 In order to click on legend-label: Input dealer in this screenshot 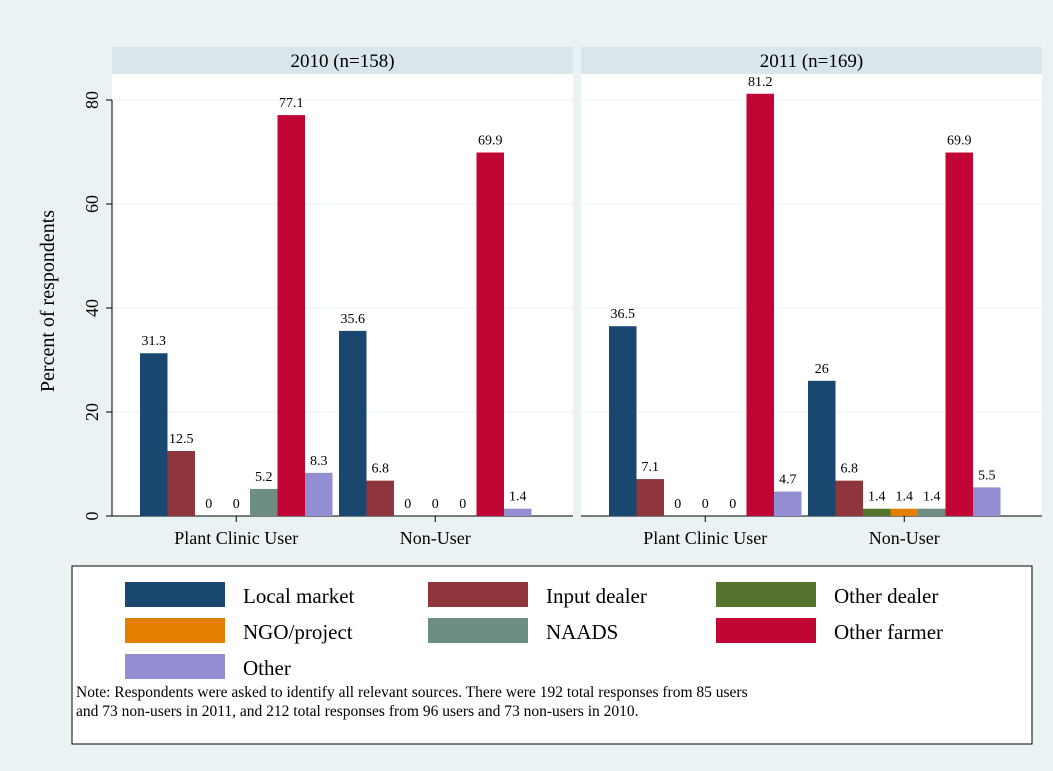, I will do `click(596, 596)`.